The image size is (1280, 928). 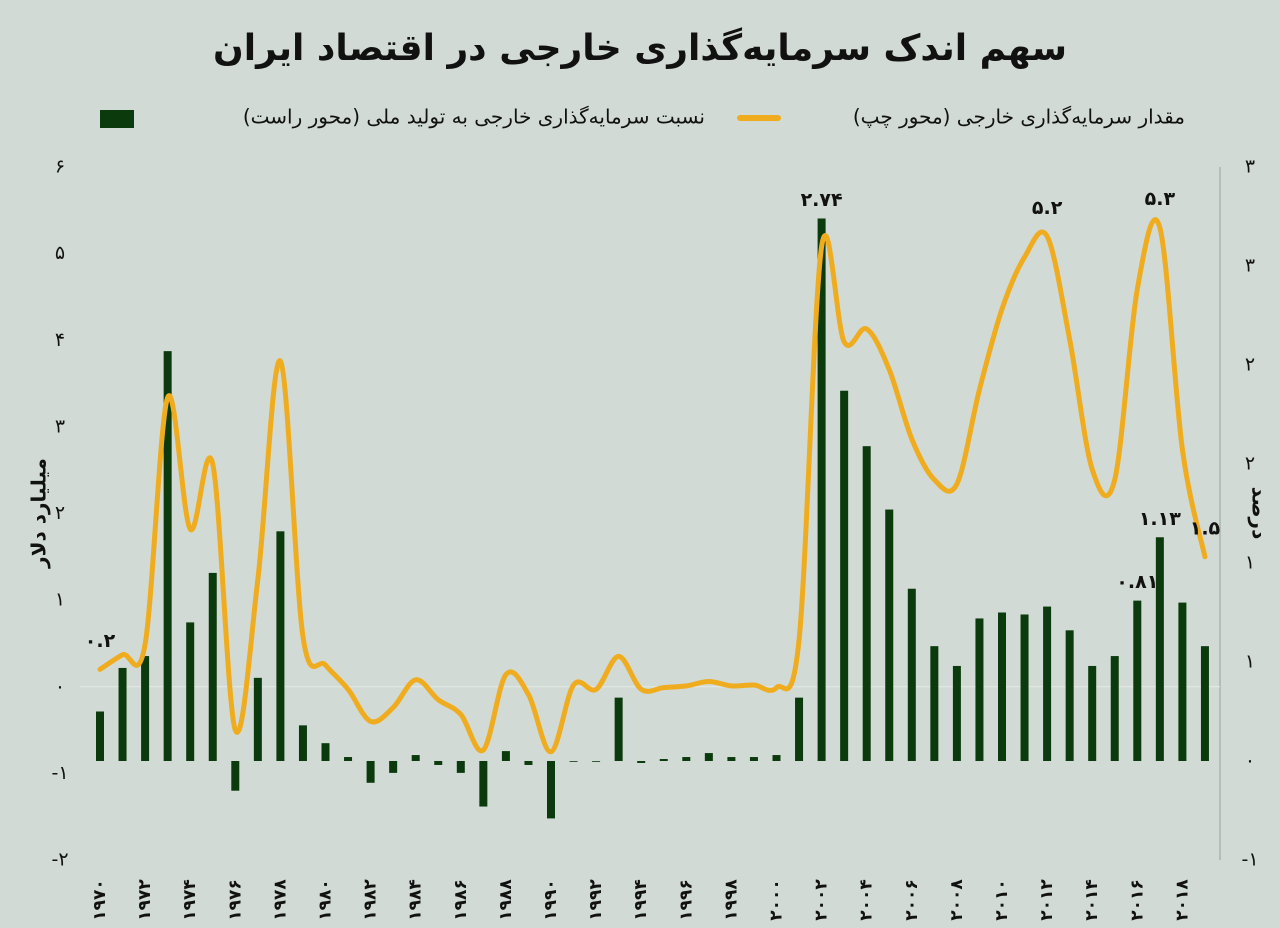 I want to click on data-label: ۰.۸۱, so click(x=1137, y=582).